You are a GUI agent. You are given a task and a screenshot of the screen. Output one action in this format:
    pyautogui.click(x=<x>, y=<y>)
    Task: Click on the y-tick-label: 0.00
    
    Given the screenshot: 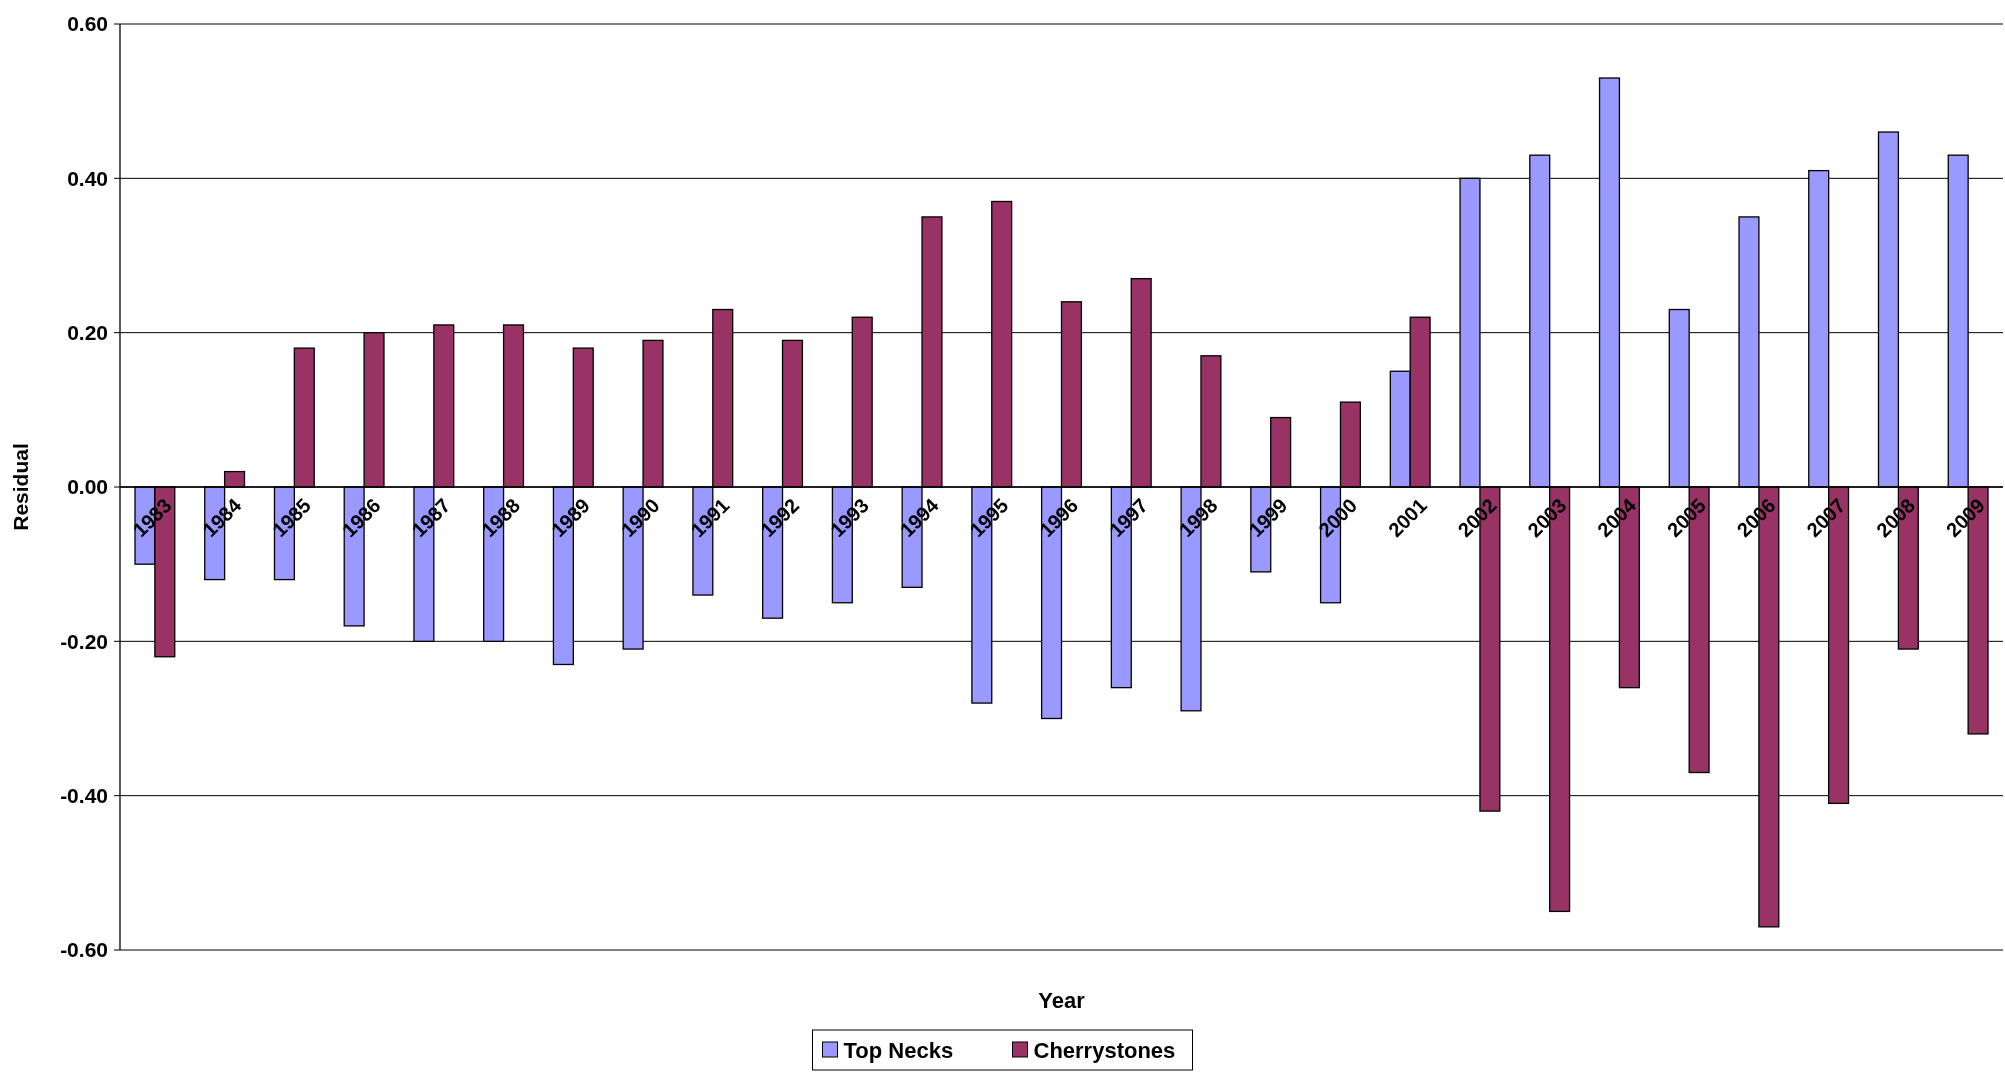 What is the action you would take?
    pyautogui.click(x=87, y=487)
    